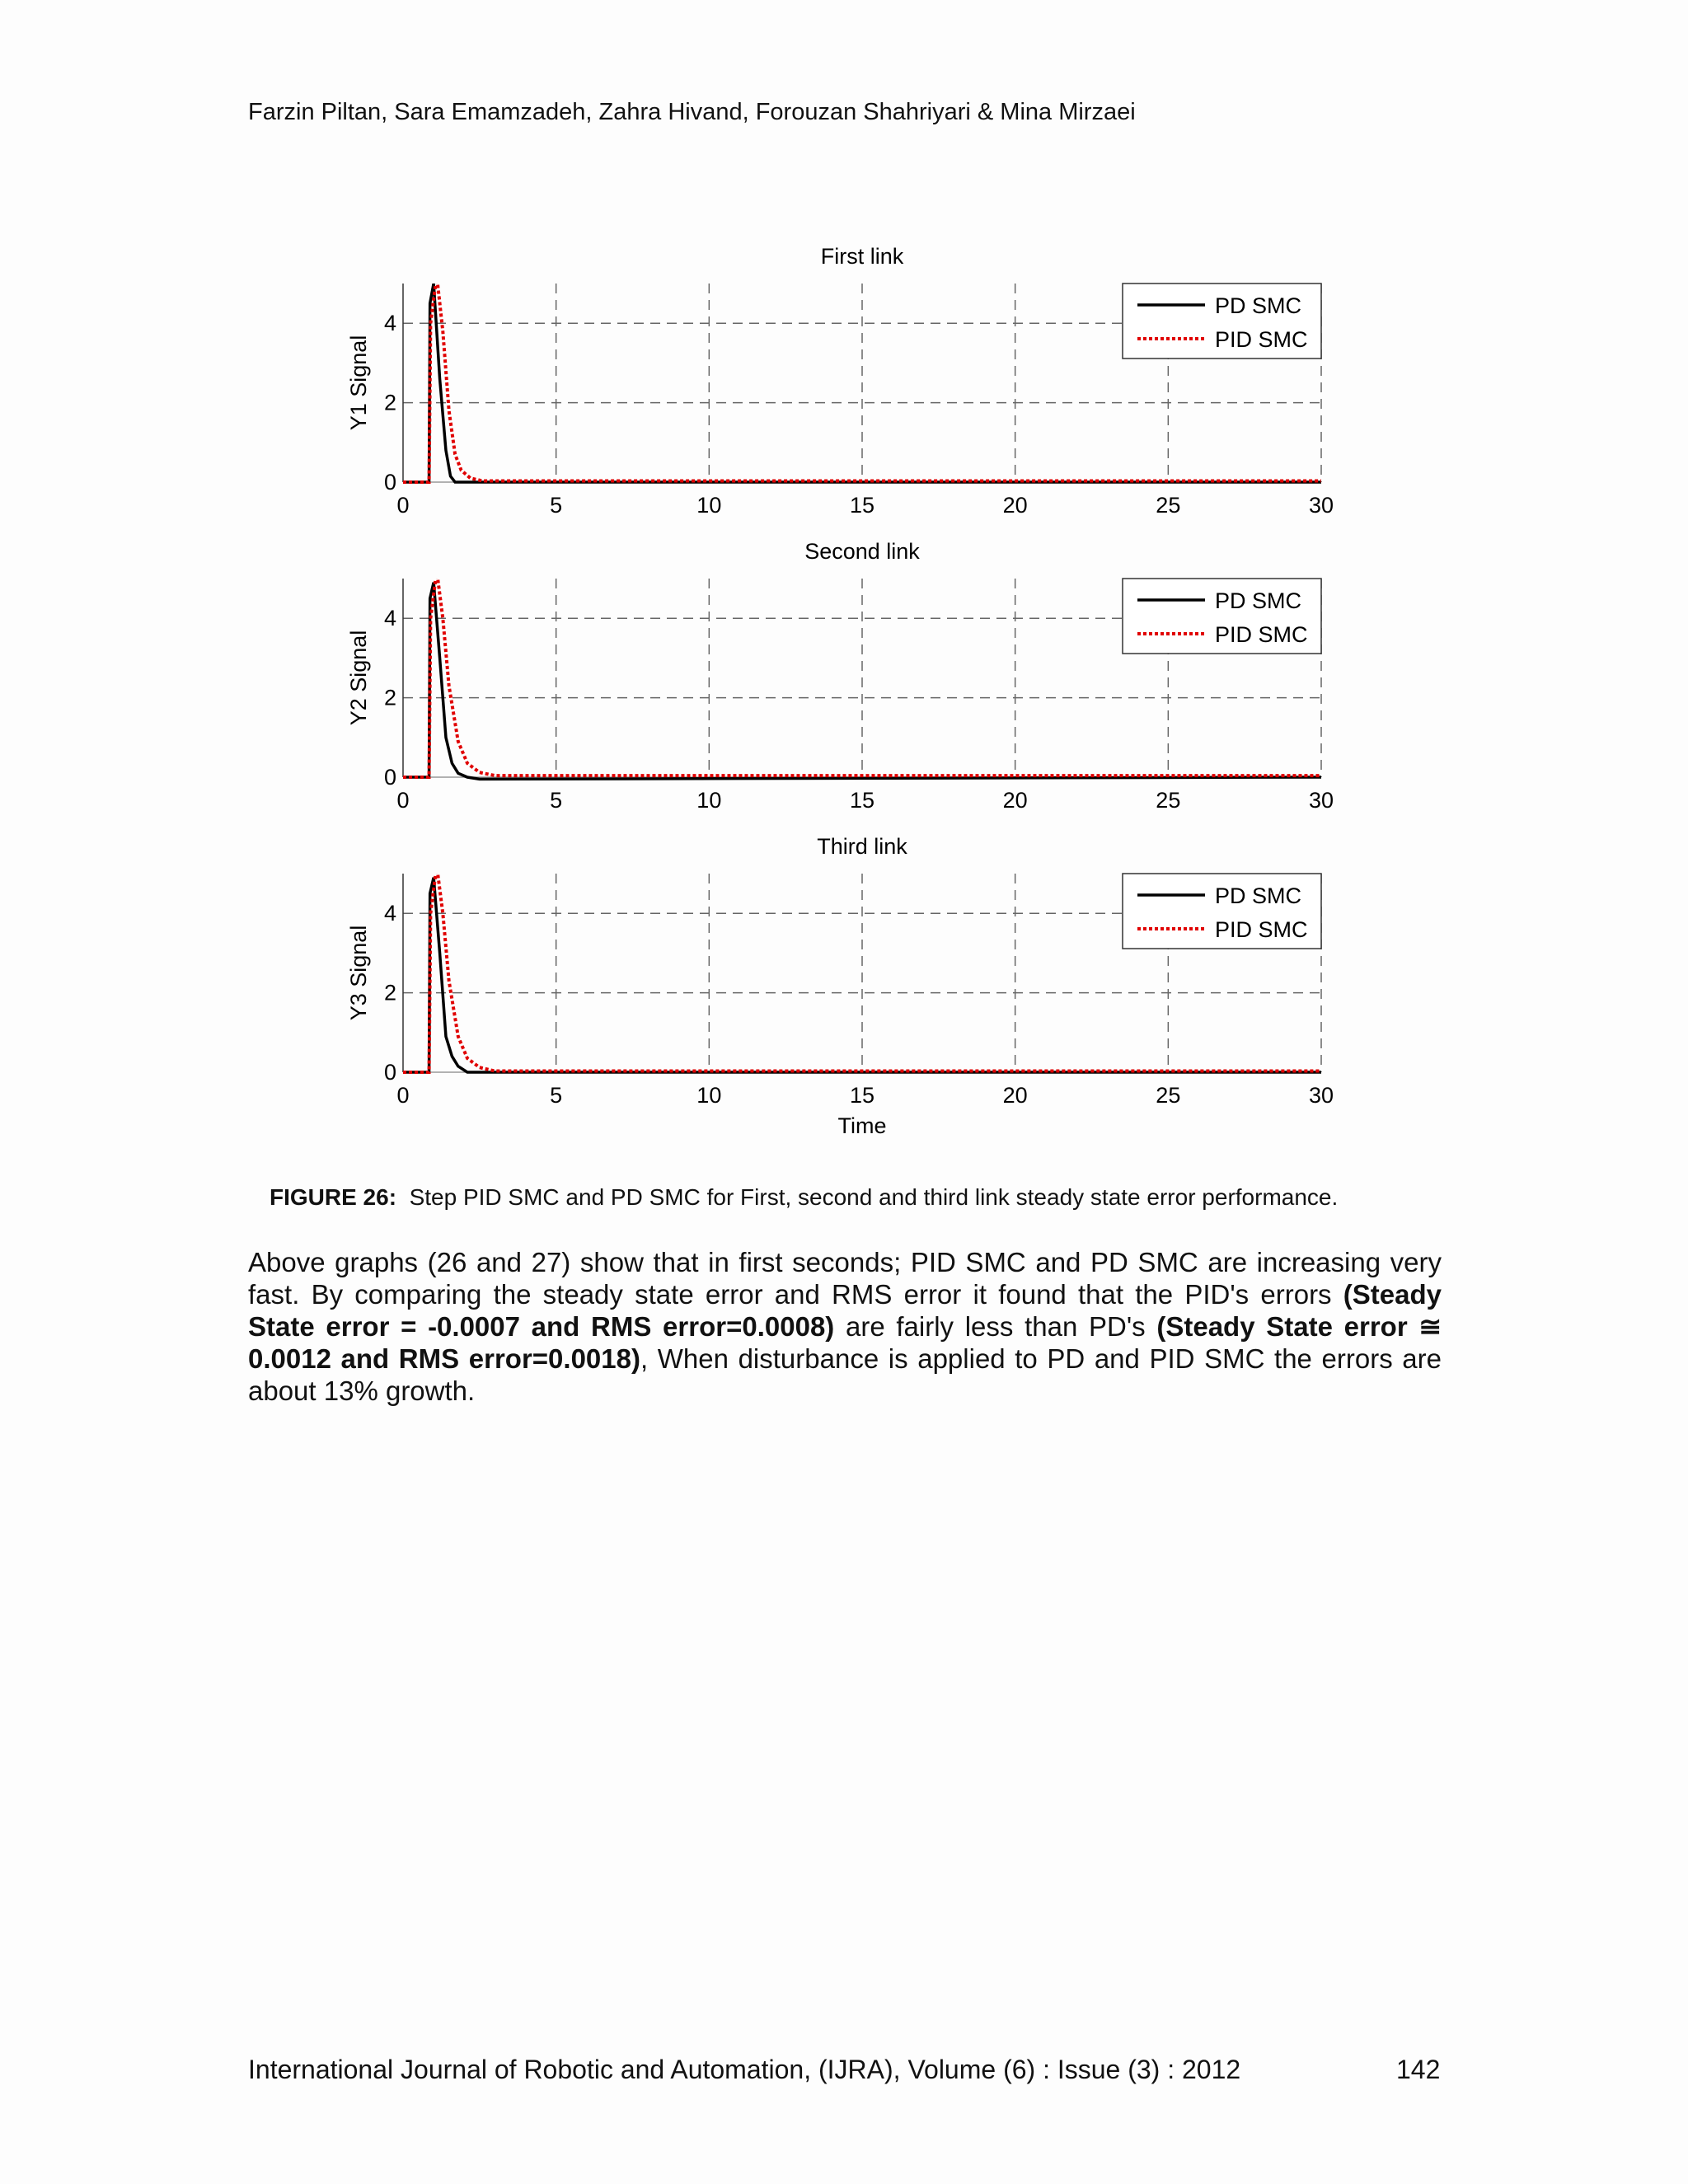 The image size is (1688, 2184). I want to click on y-axis-label: Y3 Signal, so click(358, 973).